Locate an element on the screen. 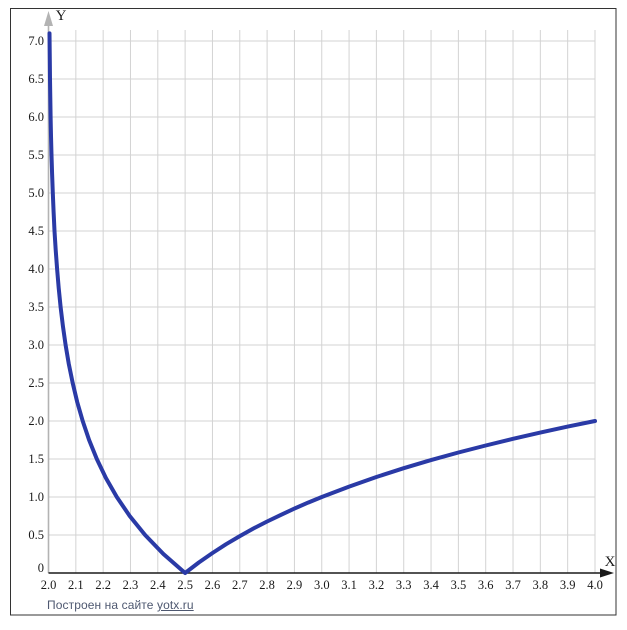 The image size is (627, 630). x-tick-label: 3.0 is located at coordinates (322, 585).